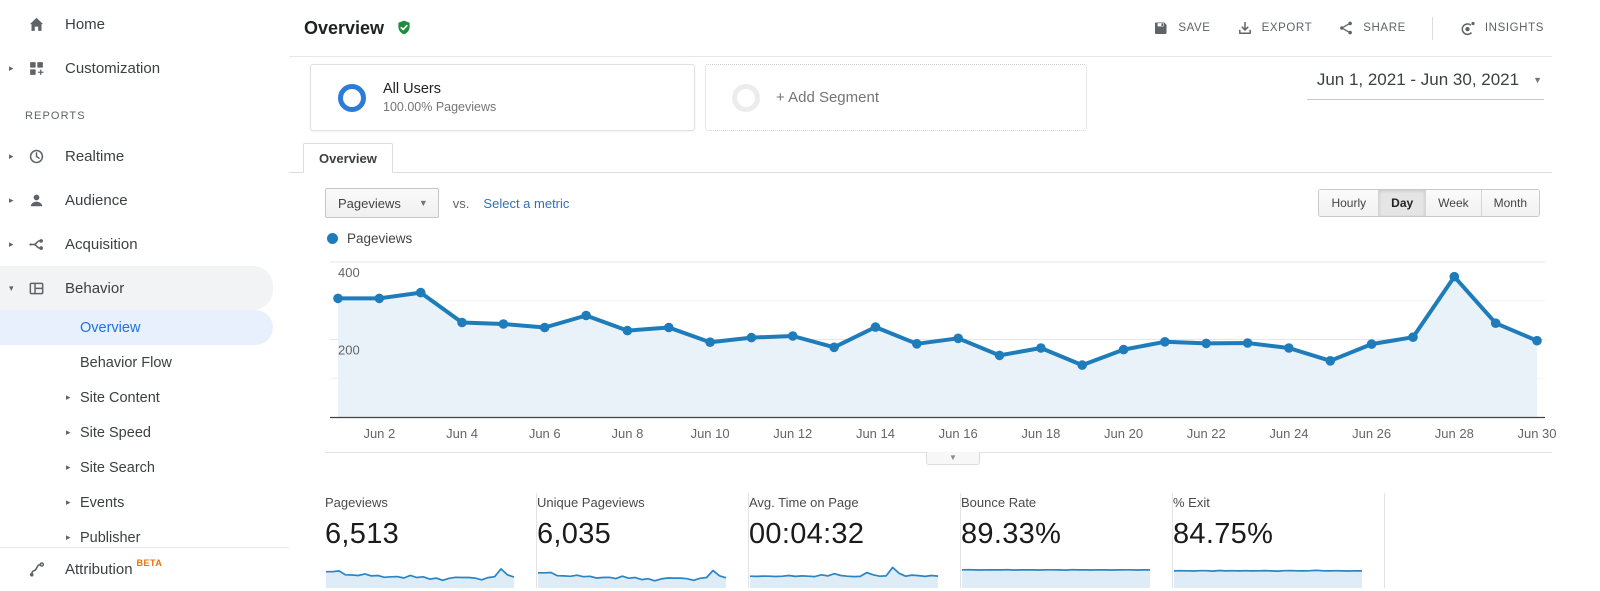 Image resolution: width=1600 pixels, height=591 pixels. I want to click on legend-label: Pageviews, so click(380, 238).